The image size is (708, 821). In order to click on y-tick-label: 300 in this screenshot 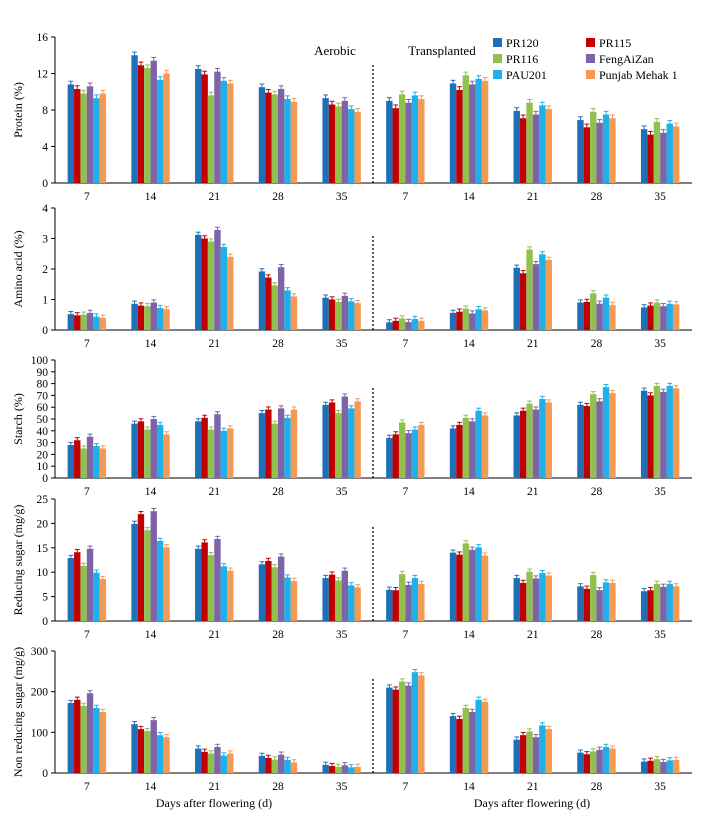, I will do `click(40, 652)`.